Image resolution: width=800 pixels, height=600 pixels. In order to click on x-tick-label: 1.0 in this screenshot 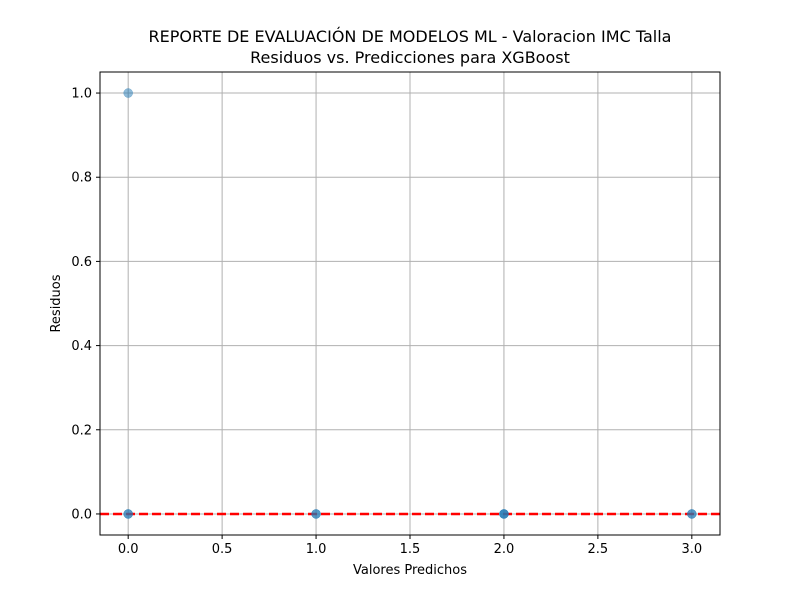, I will do `click(316, 549)`.